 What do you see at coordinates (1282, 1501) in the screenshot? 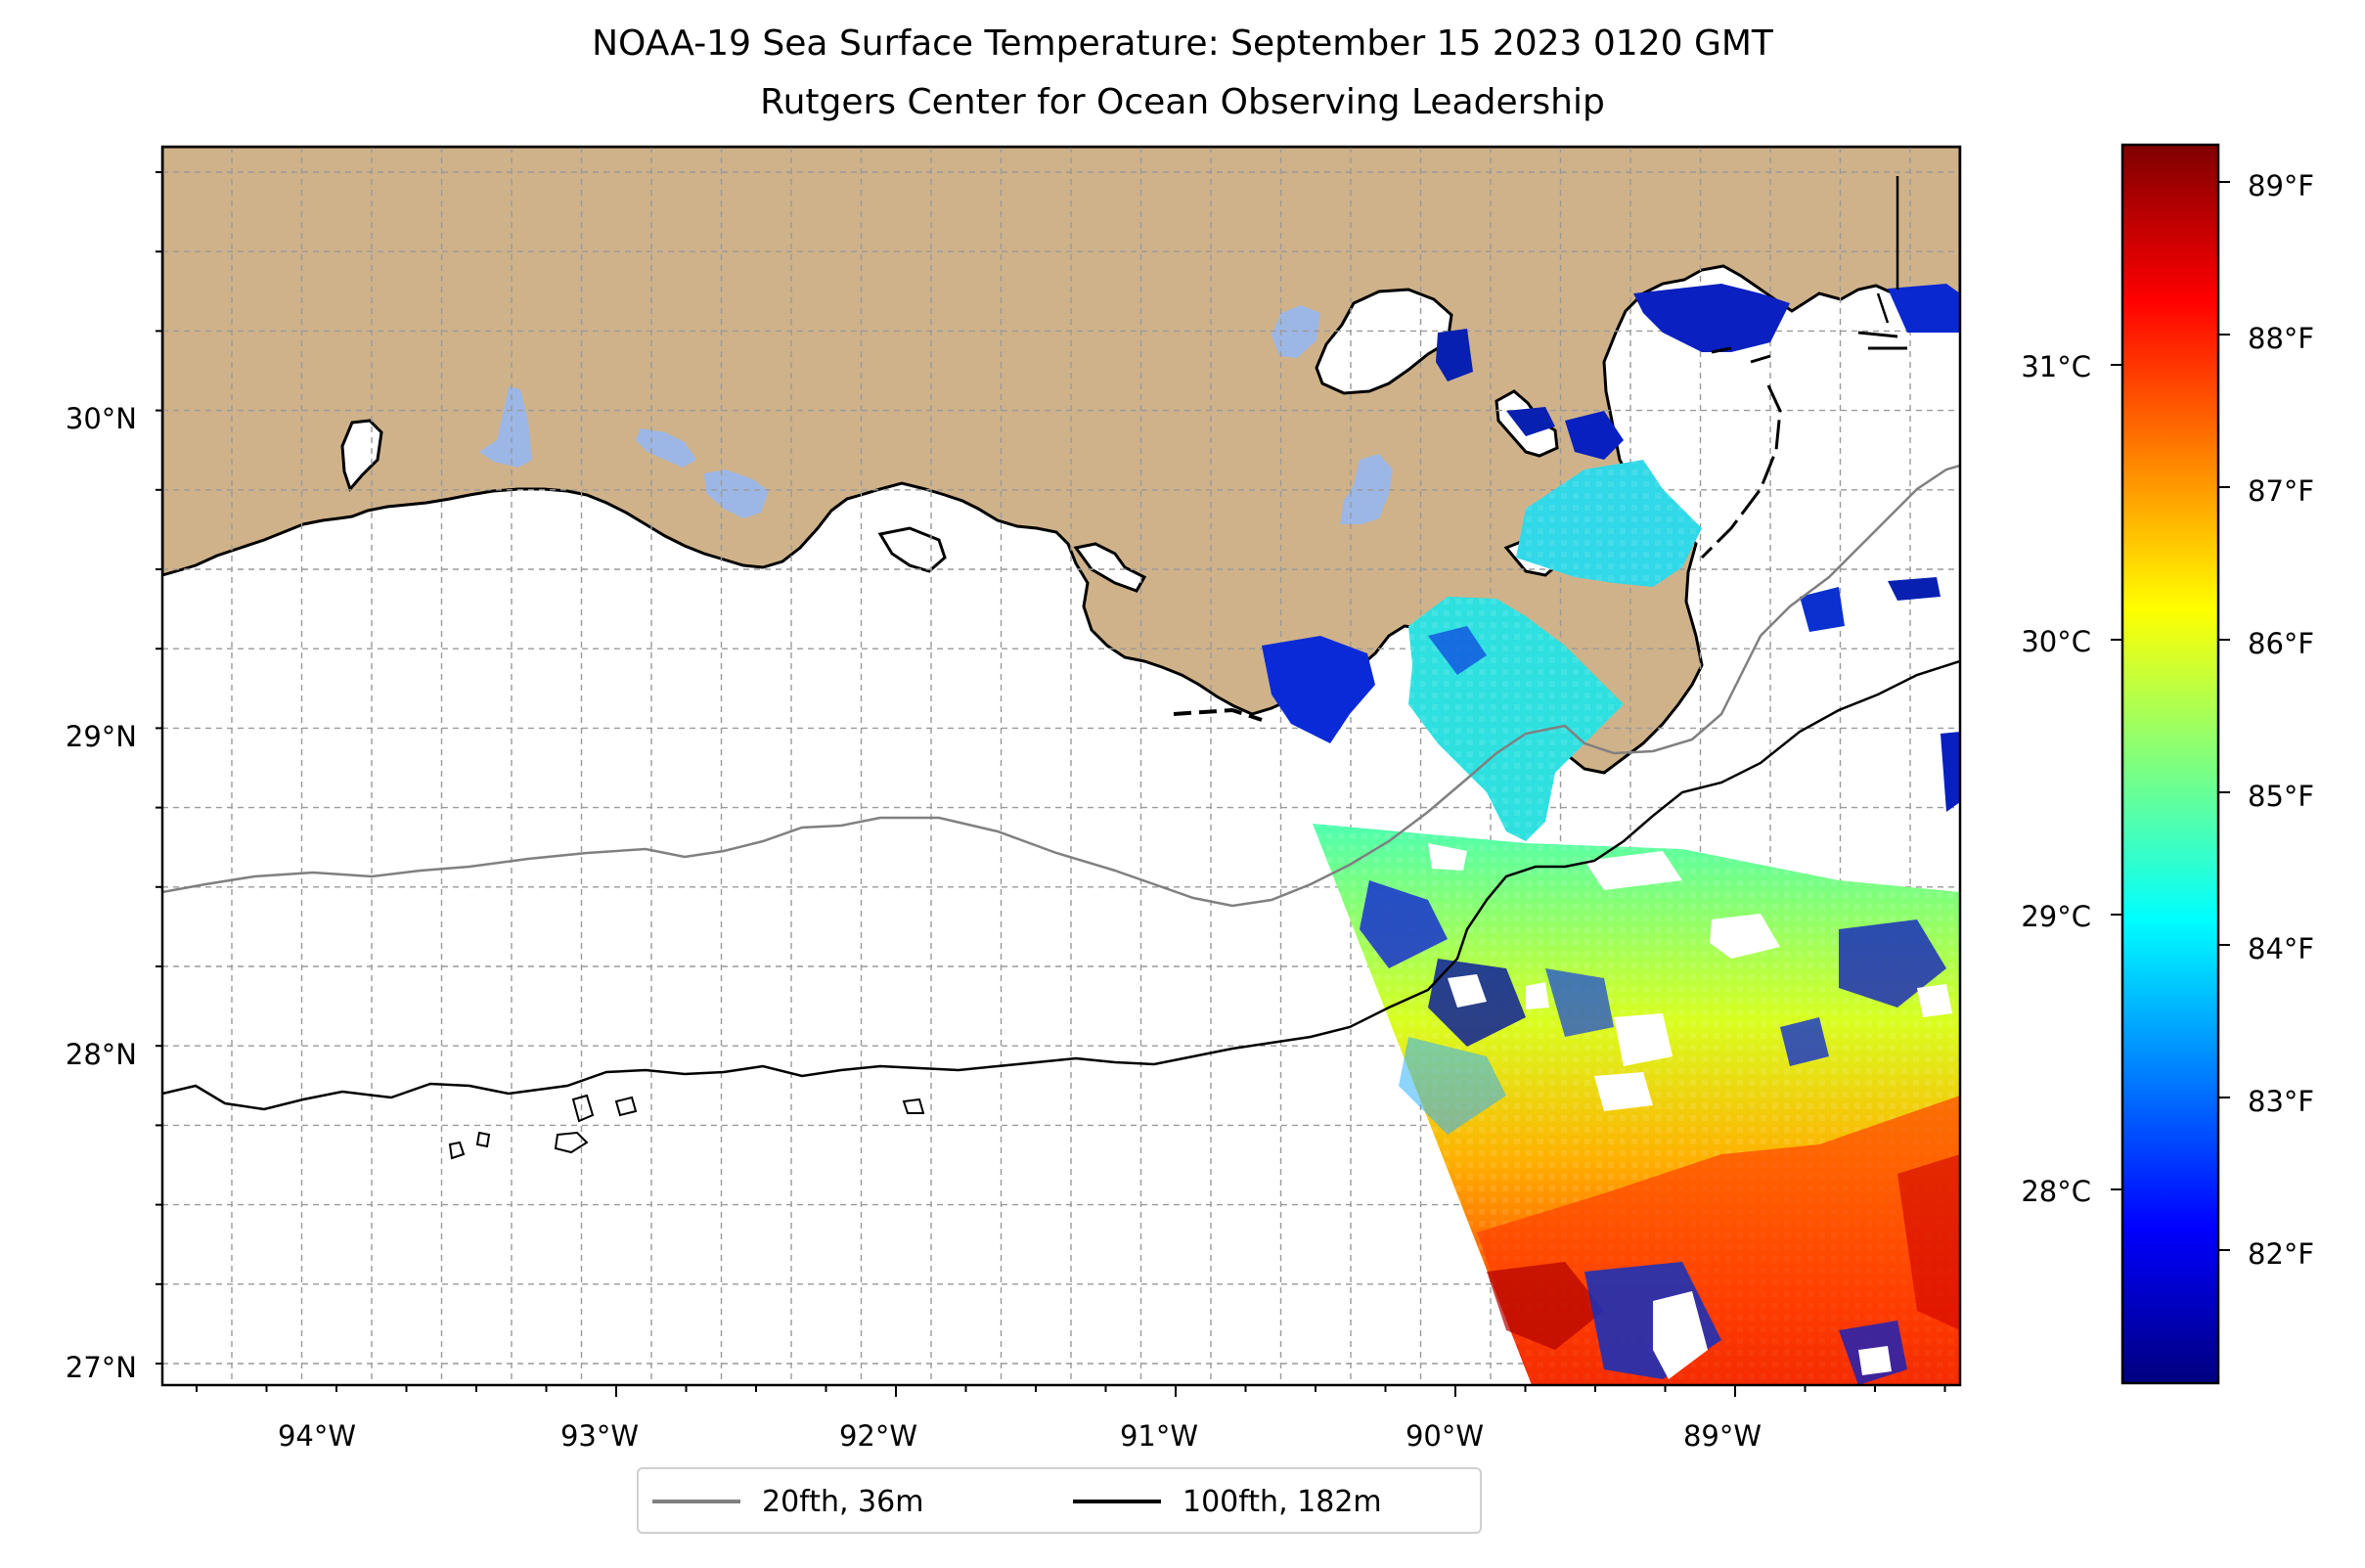
I see `legend-label: 100fth, 182m` at bounding box center [1282, 1501].